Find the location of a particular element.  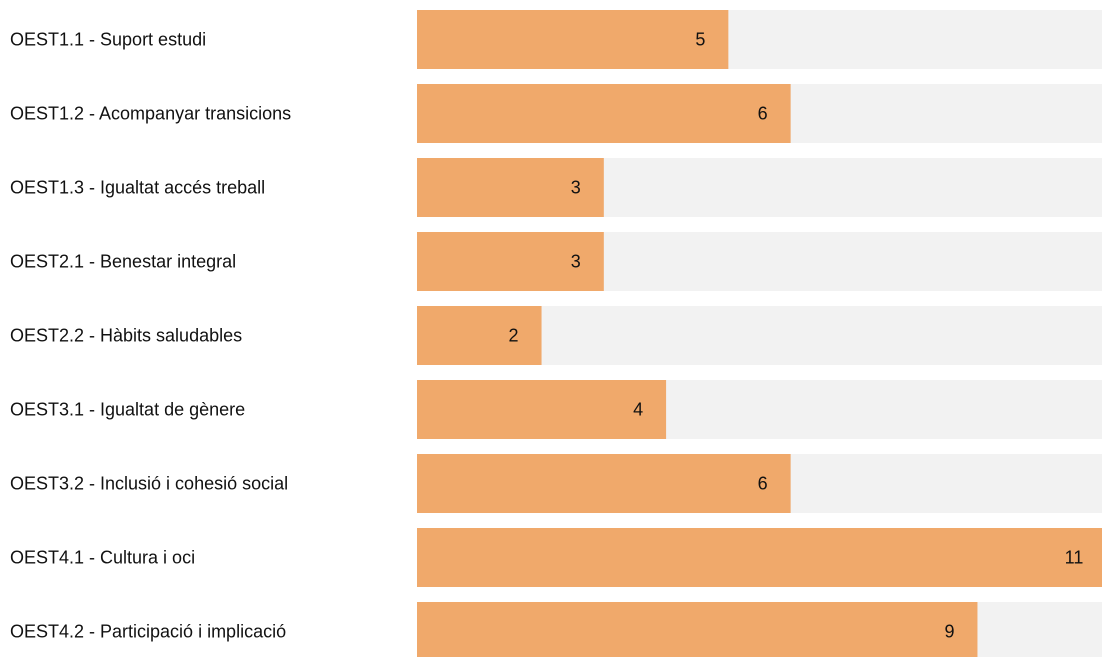

category-label: OEST4.1 - Cultura i oci is located at coordinates (102, 557).